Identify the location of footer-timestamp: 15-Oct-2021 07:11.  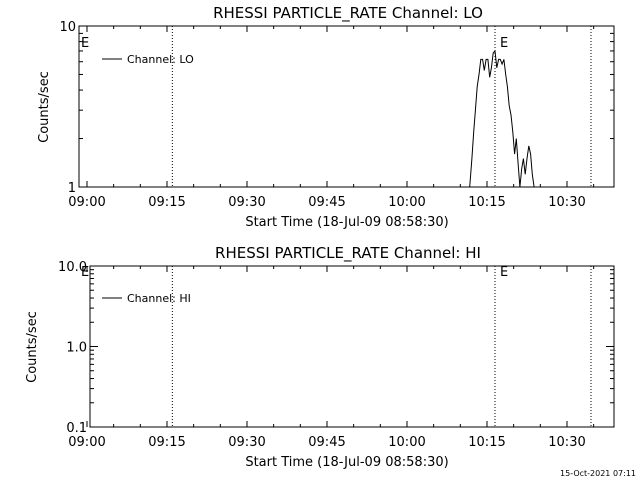
(598, 473).